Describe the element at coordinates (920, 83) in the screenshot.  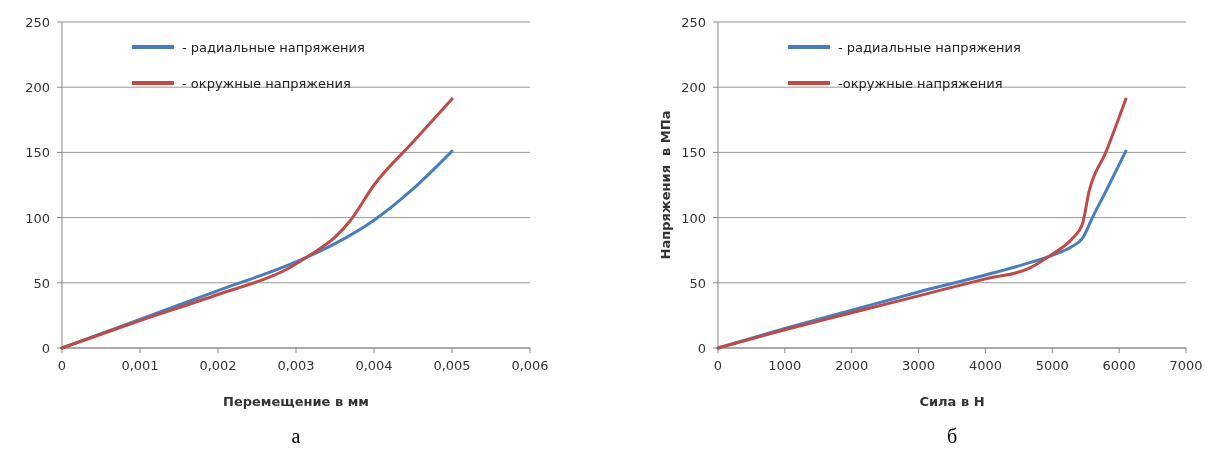
I see `legend-label: -окружные напряжения` at that location.